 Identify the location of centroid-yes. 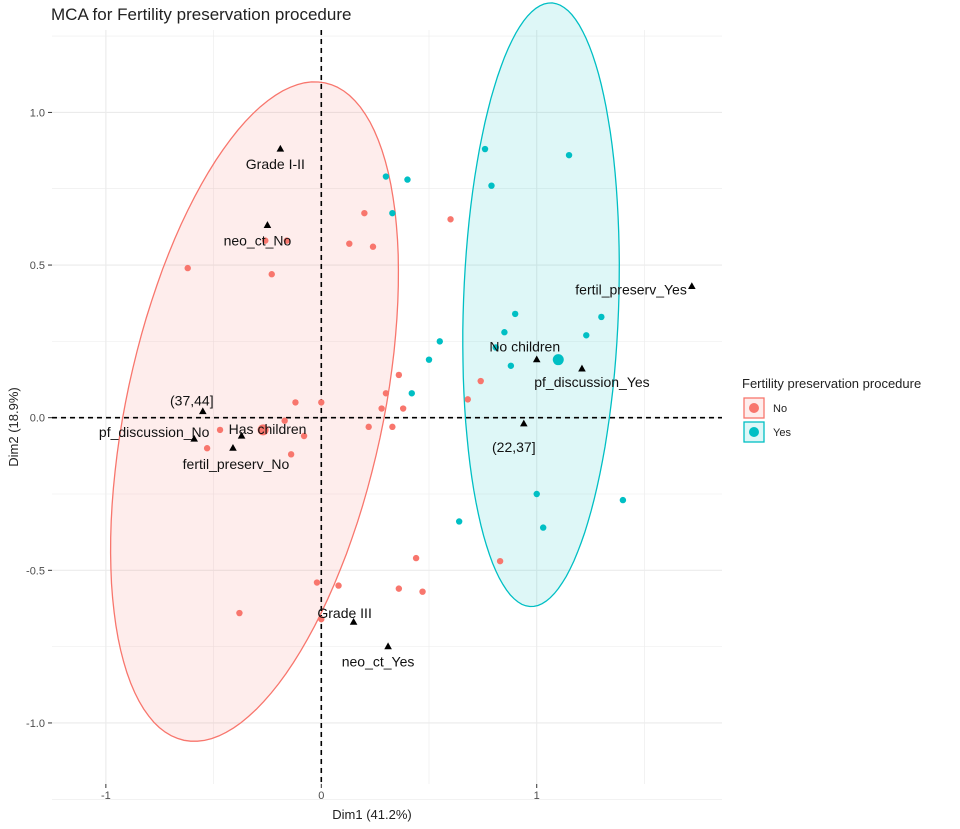
(558, 360).